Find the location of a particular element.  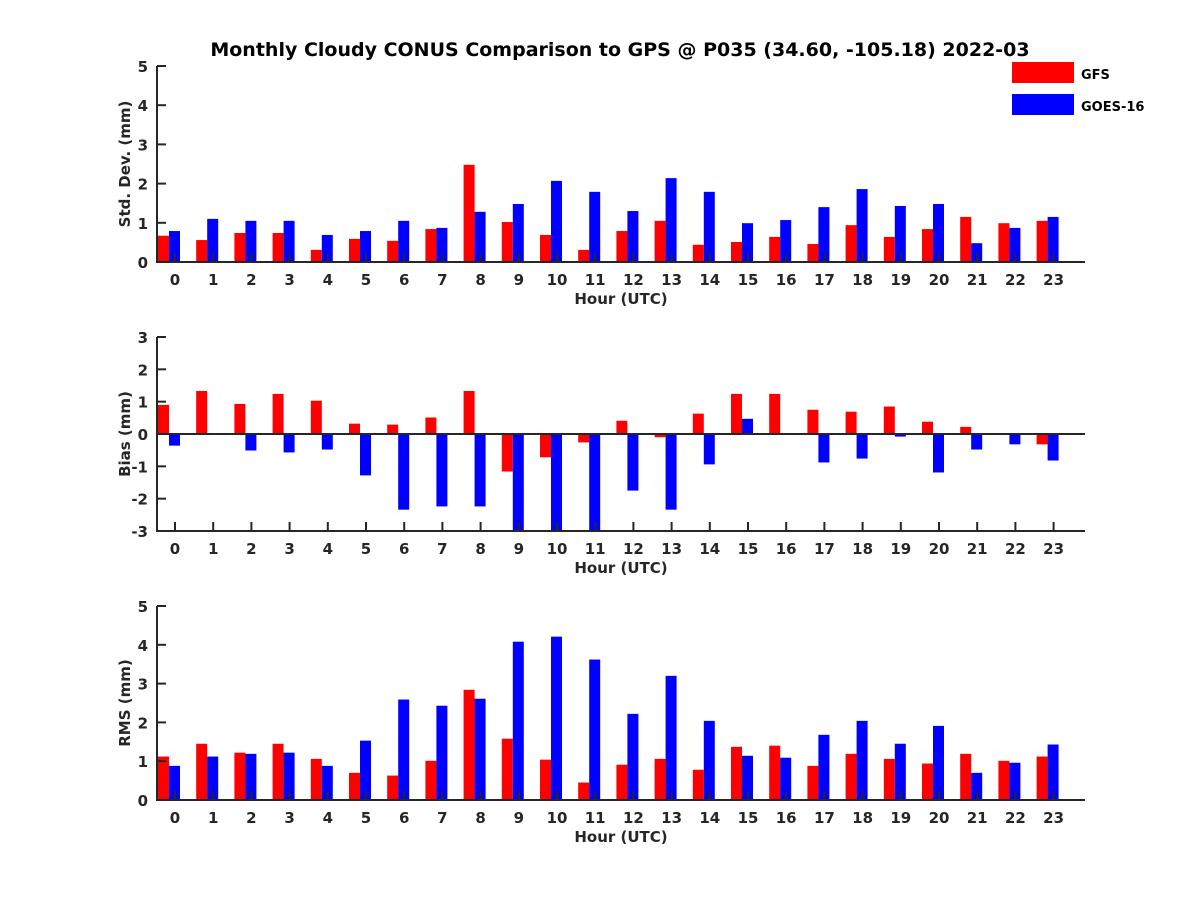

x-tick-label: 21 is located at coordinates (977, 549).